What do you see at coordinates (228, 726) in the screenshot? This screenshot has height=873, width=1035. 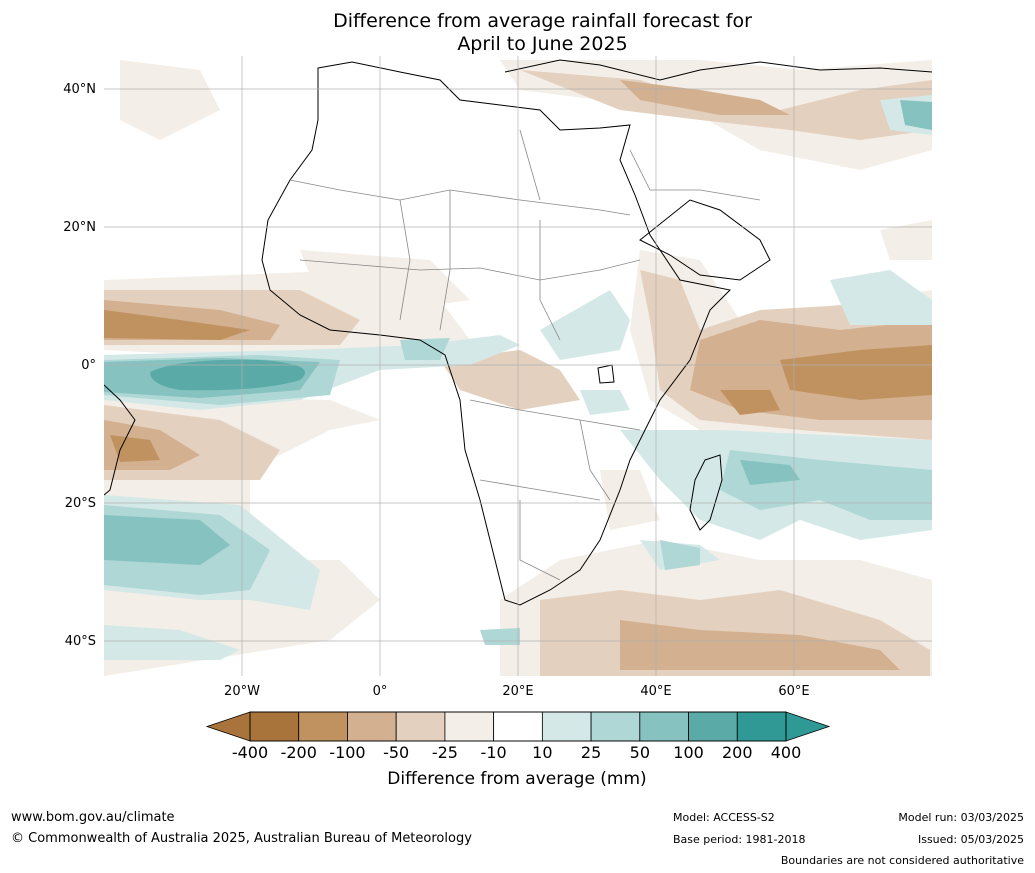 I see `colorbar-low-extension` at bounding box center [228, 726].